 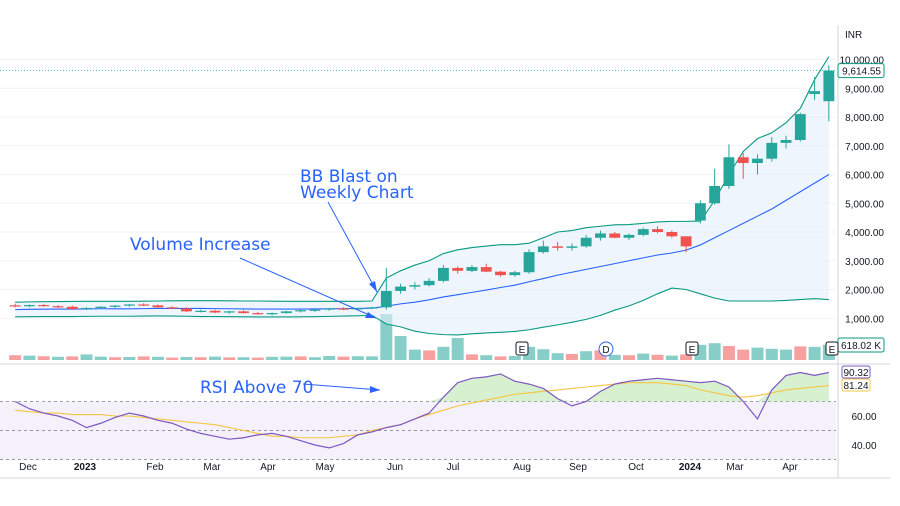 I want to click on dividend-marker-label: D, so click(x=605, y=350).